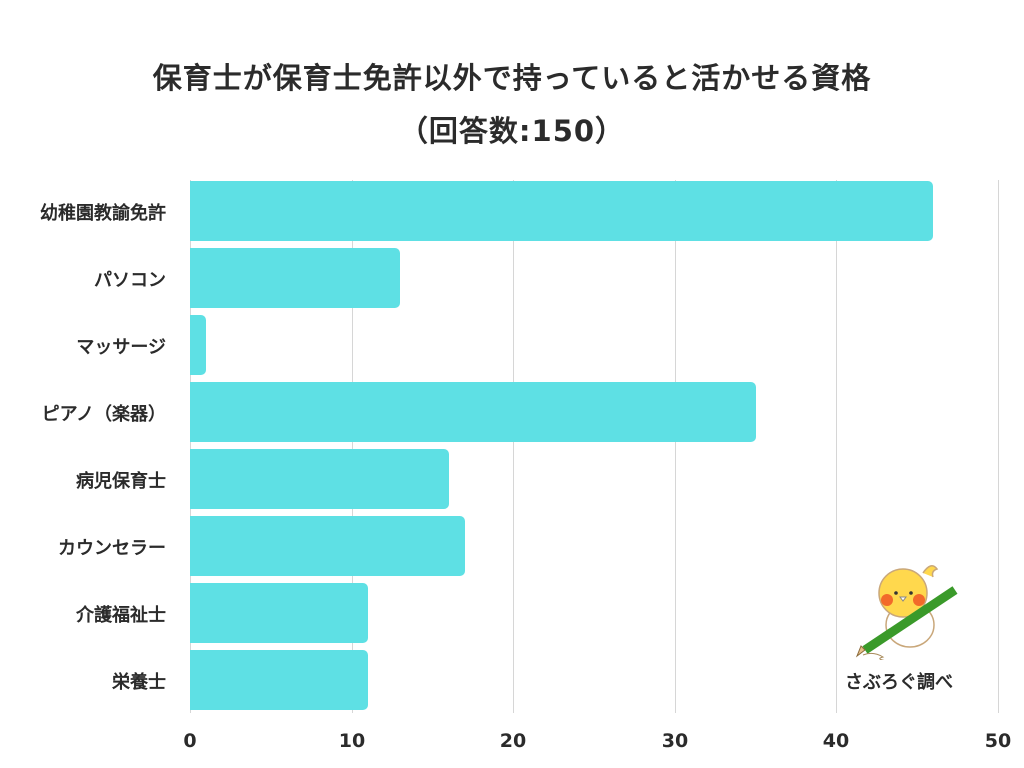 The width and height of the screenshot is (1024, 768). Describe the element at coordinates (512, 131) in the screenshot. I see `chart-subtitle: （回答数:150）` at that location.